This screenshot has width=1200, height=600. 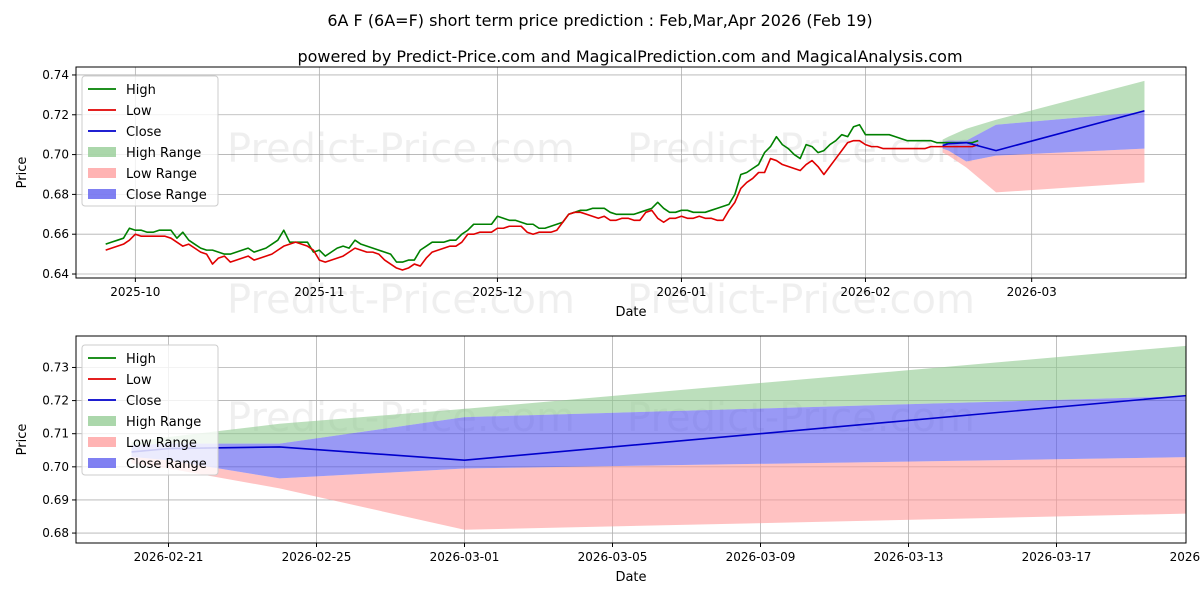 What do you see at coordinates (1057, 557) in the screenshot?
I see `x-tick-label: 2026-03-17` at bounding box center [1057, 557].